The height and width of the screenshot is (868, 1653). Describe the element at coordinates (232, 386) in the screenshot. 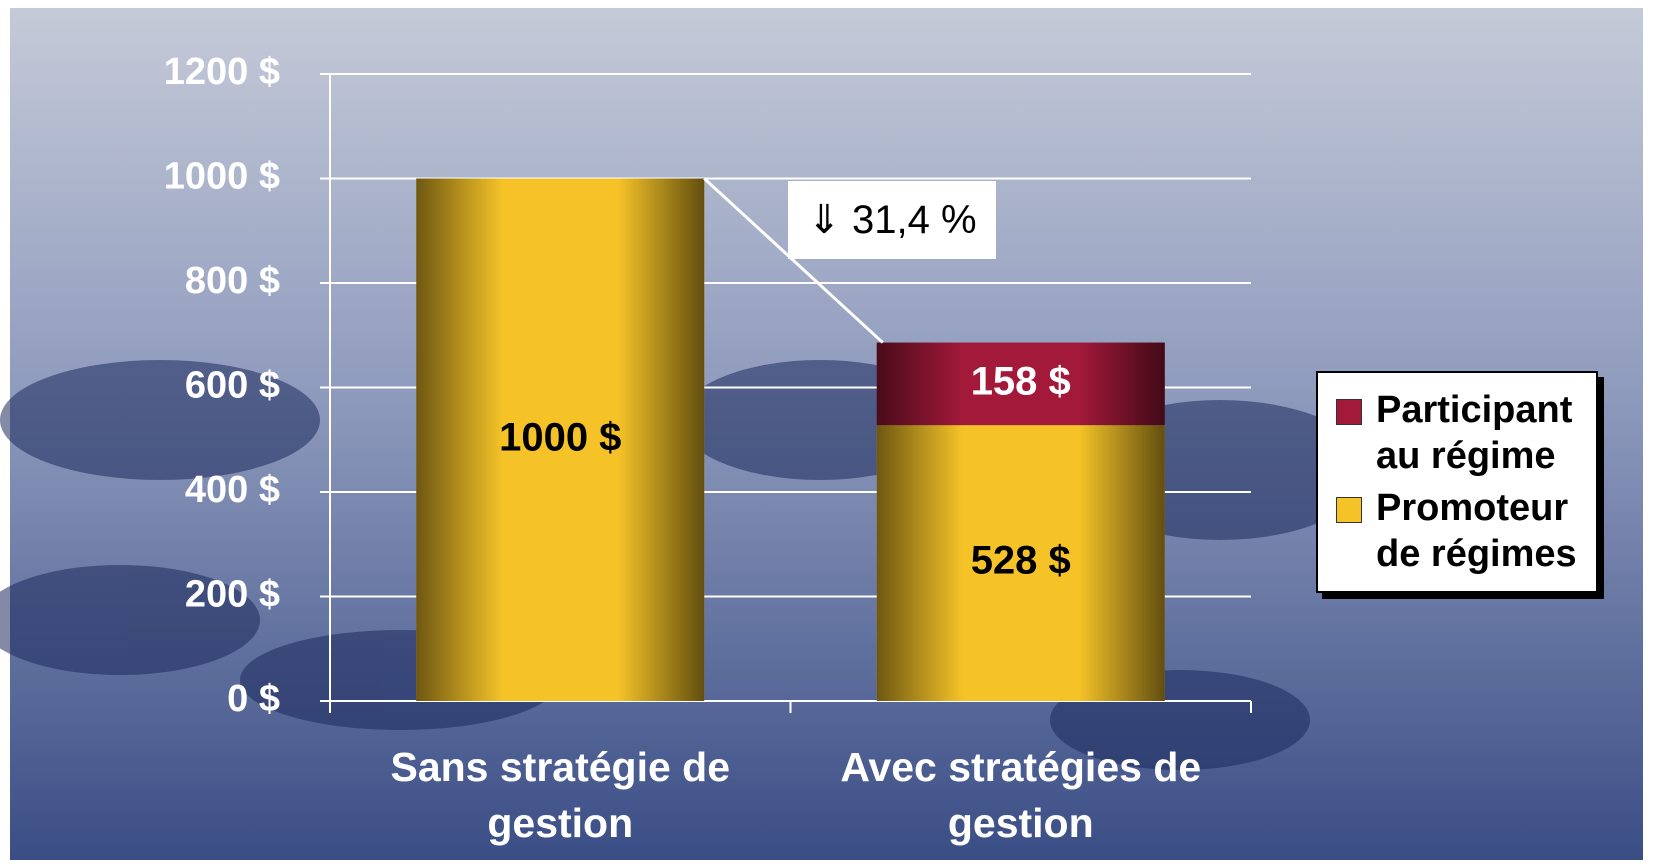

I see `y-tick-label: 600 $` at that location.